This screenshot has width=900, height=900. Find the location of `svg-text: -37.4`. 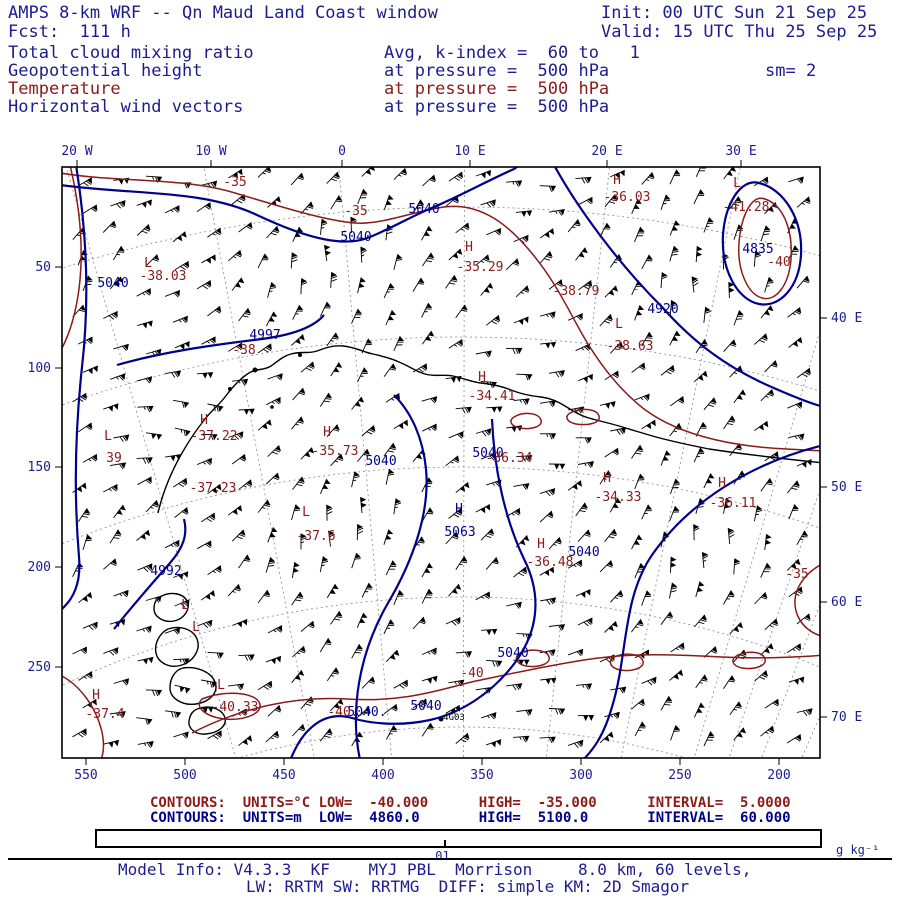

svg-text: -37.4 is located at coordinates (104, 714).